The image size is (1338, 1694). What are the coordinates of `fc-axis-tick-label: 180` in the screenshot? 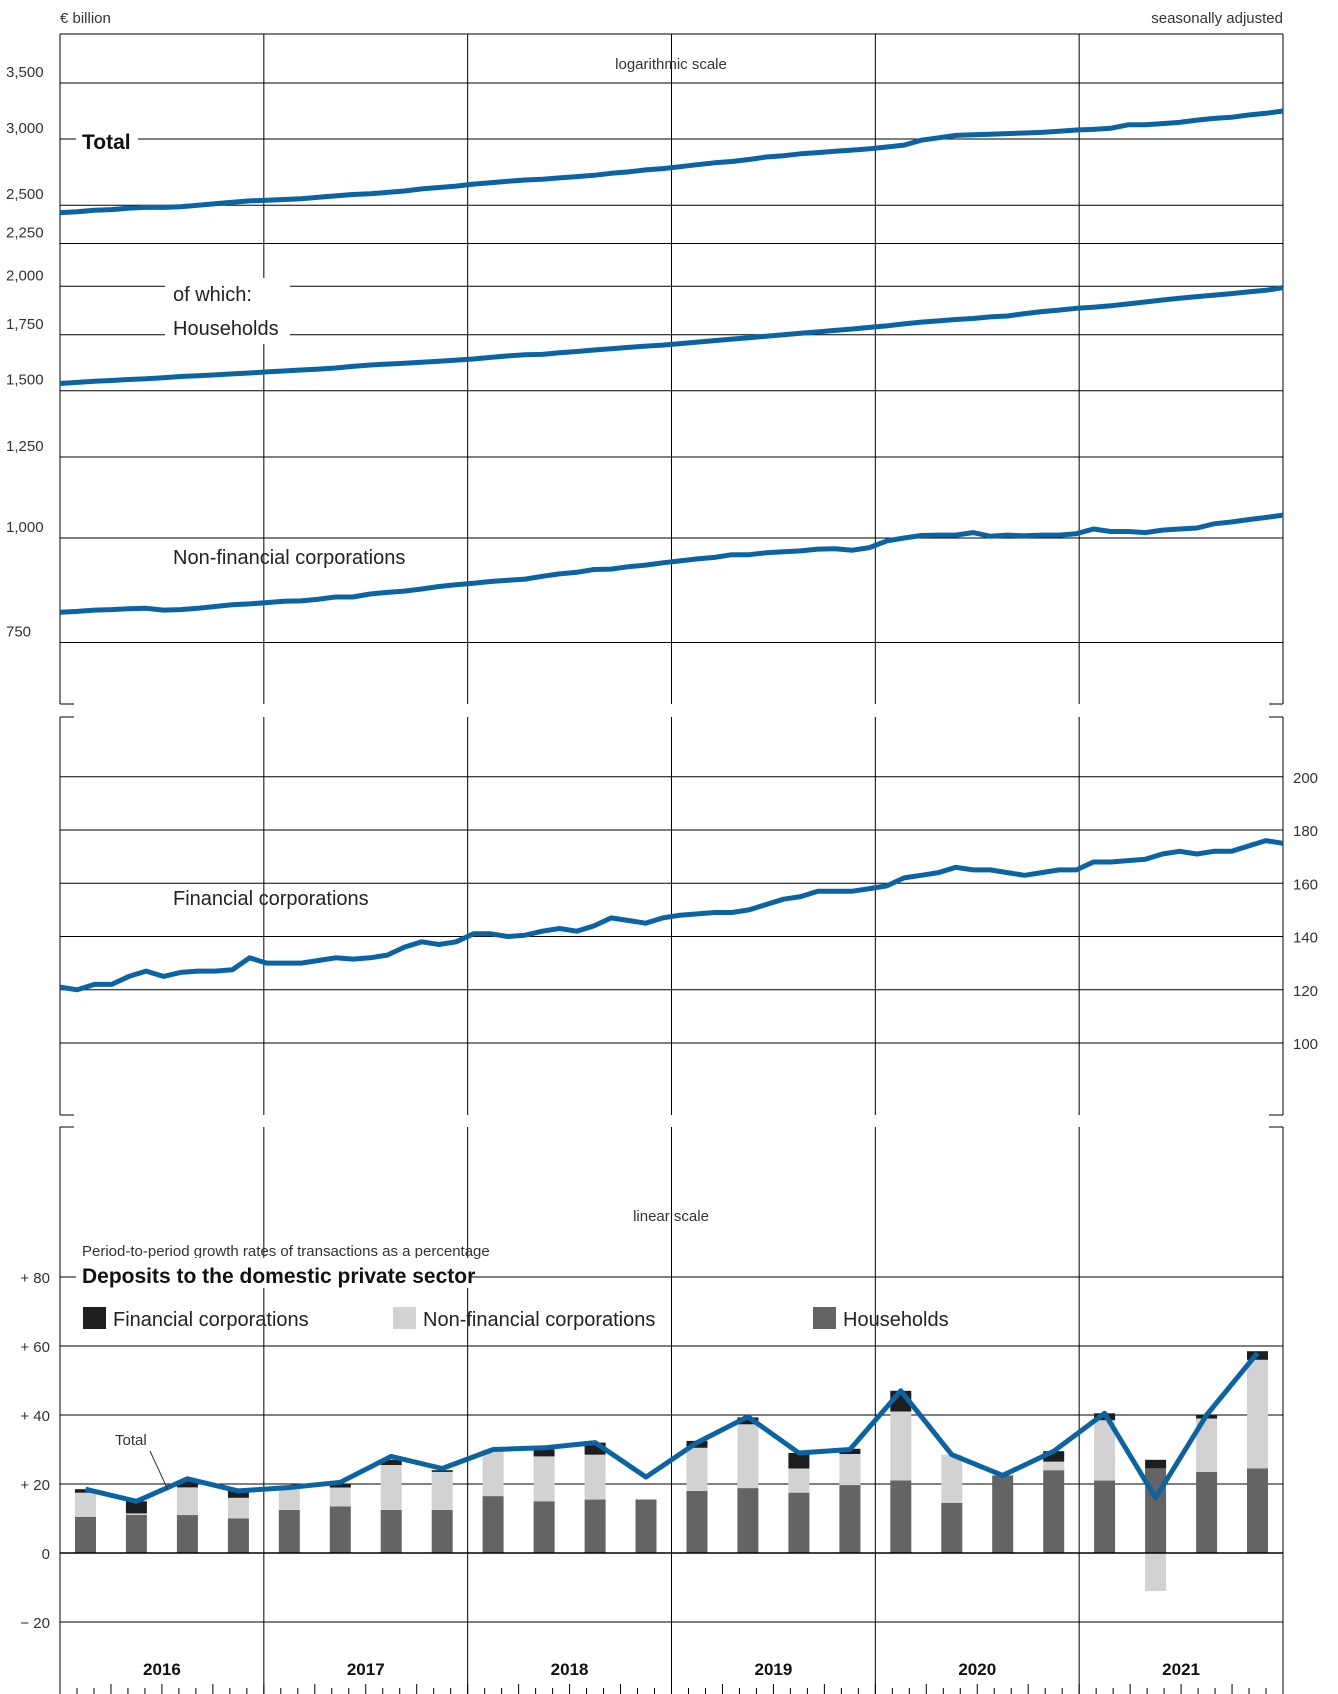 It's located at (1305, 831).